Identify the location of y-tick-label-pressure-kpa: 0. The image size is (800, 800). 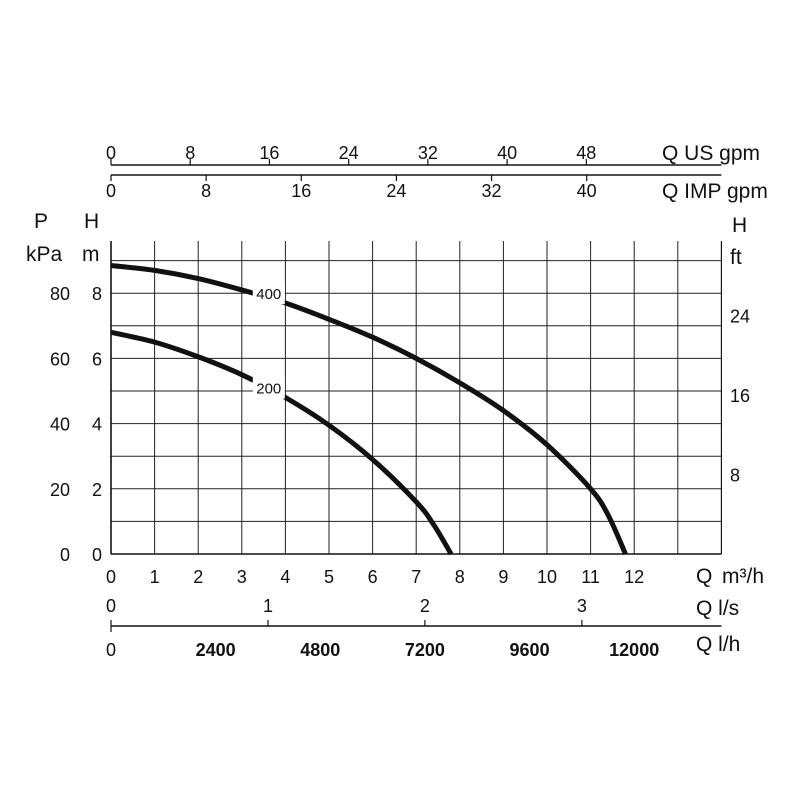
(65, 555).